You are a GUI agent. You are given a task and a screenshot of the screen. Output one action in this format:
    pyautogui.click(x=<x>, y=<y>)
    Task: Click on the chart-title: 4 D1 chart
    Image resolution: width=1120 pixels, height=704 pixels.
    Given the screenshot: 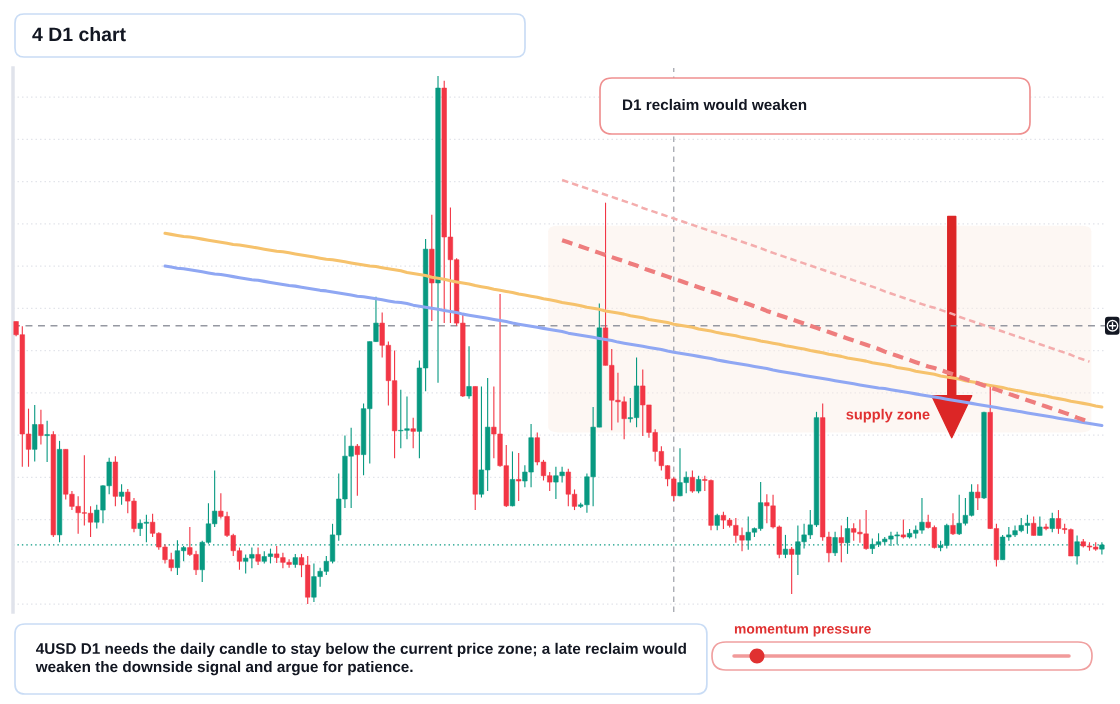 What is the action you would take?
    pyautogui.click(x=79, y=34)
    